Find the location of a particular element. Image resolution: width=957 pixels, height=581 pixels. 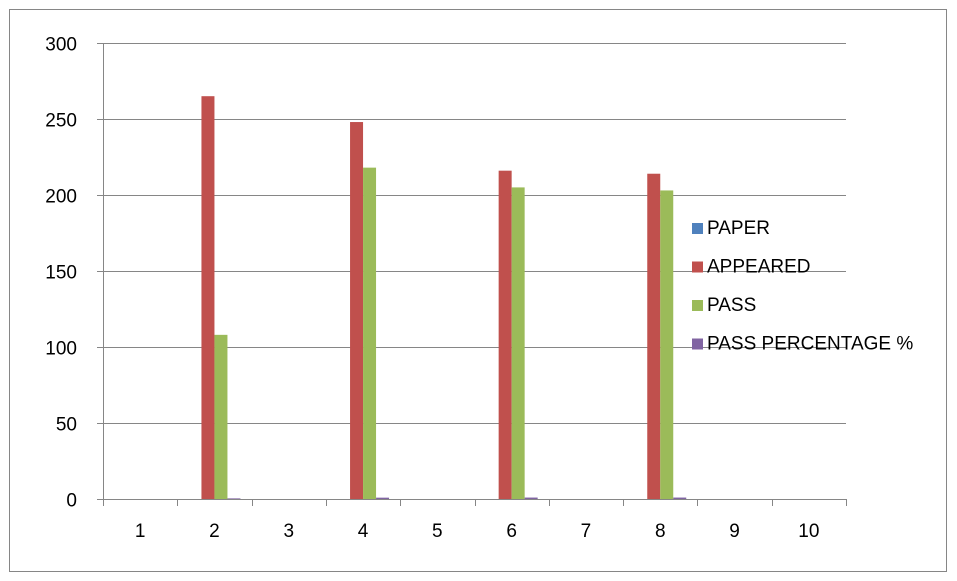

x-tick-label: 4 is located at coordinates (363, 531).